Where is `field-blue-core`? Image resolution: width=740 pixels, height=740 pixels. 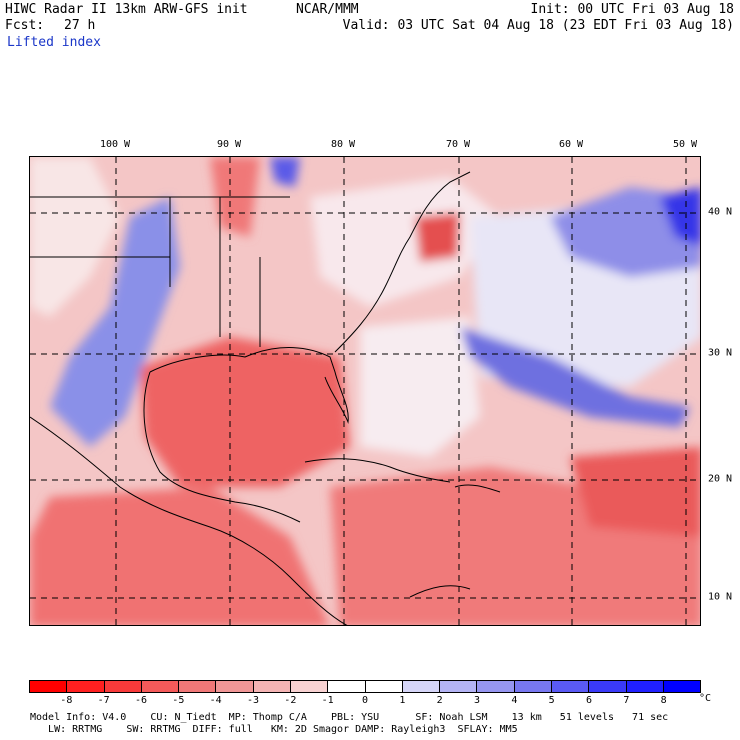
field-blue-core is located at coordinates (680, 217).